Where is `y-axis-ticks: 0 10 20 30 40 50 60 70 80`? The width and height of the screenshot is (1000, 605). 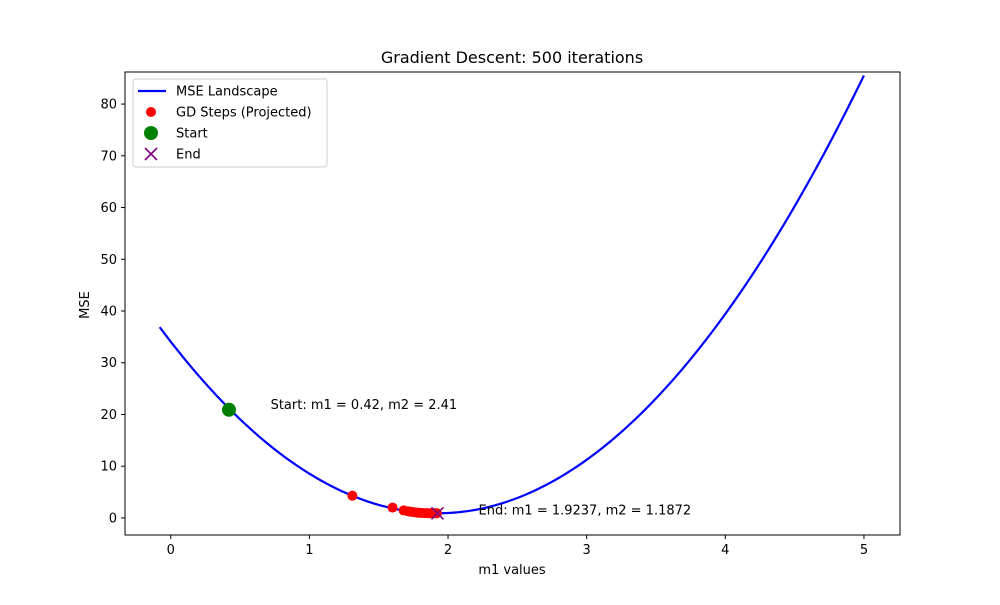 y-axis-ticks: 0 10 20 30 40 50 60 70 80 is located at coordinates (112, 312).